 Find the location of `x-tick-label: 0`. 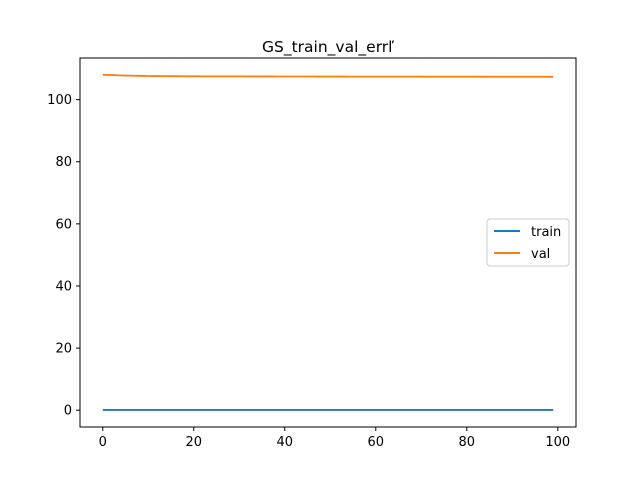

x-tick-label: 0 is located at coordinates (103, 442).